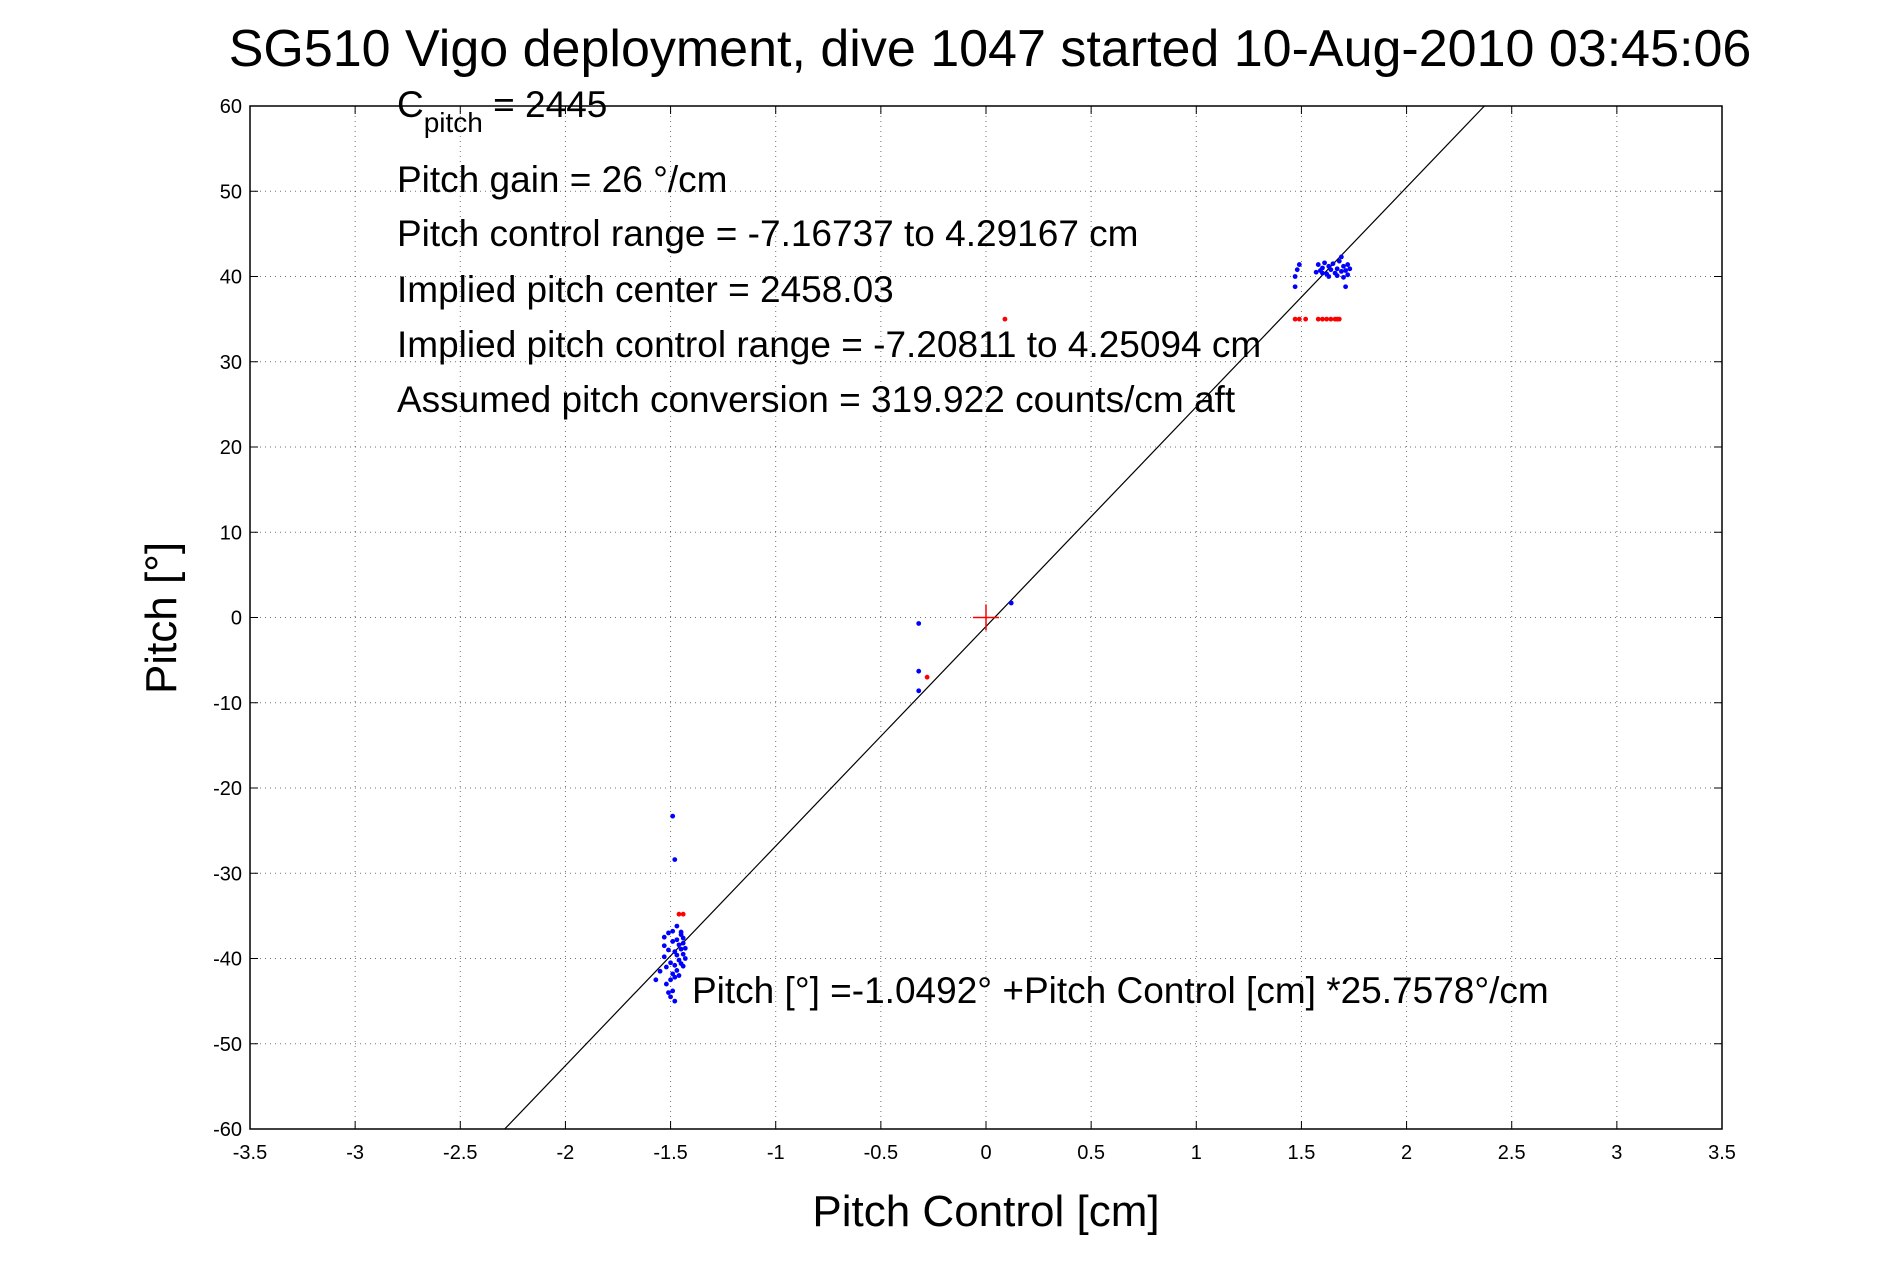 This screenshot has height=1262, width=1891. What do you see at coordinates (1512, 1153) in the screenshot?
I see `x-tick-label: 2.5` at bounding box center [1512, 1153].